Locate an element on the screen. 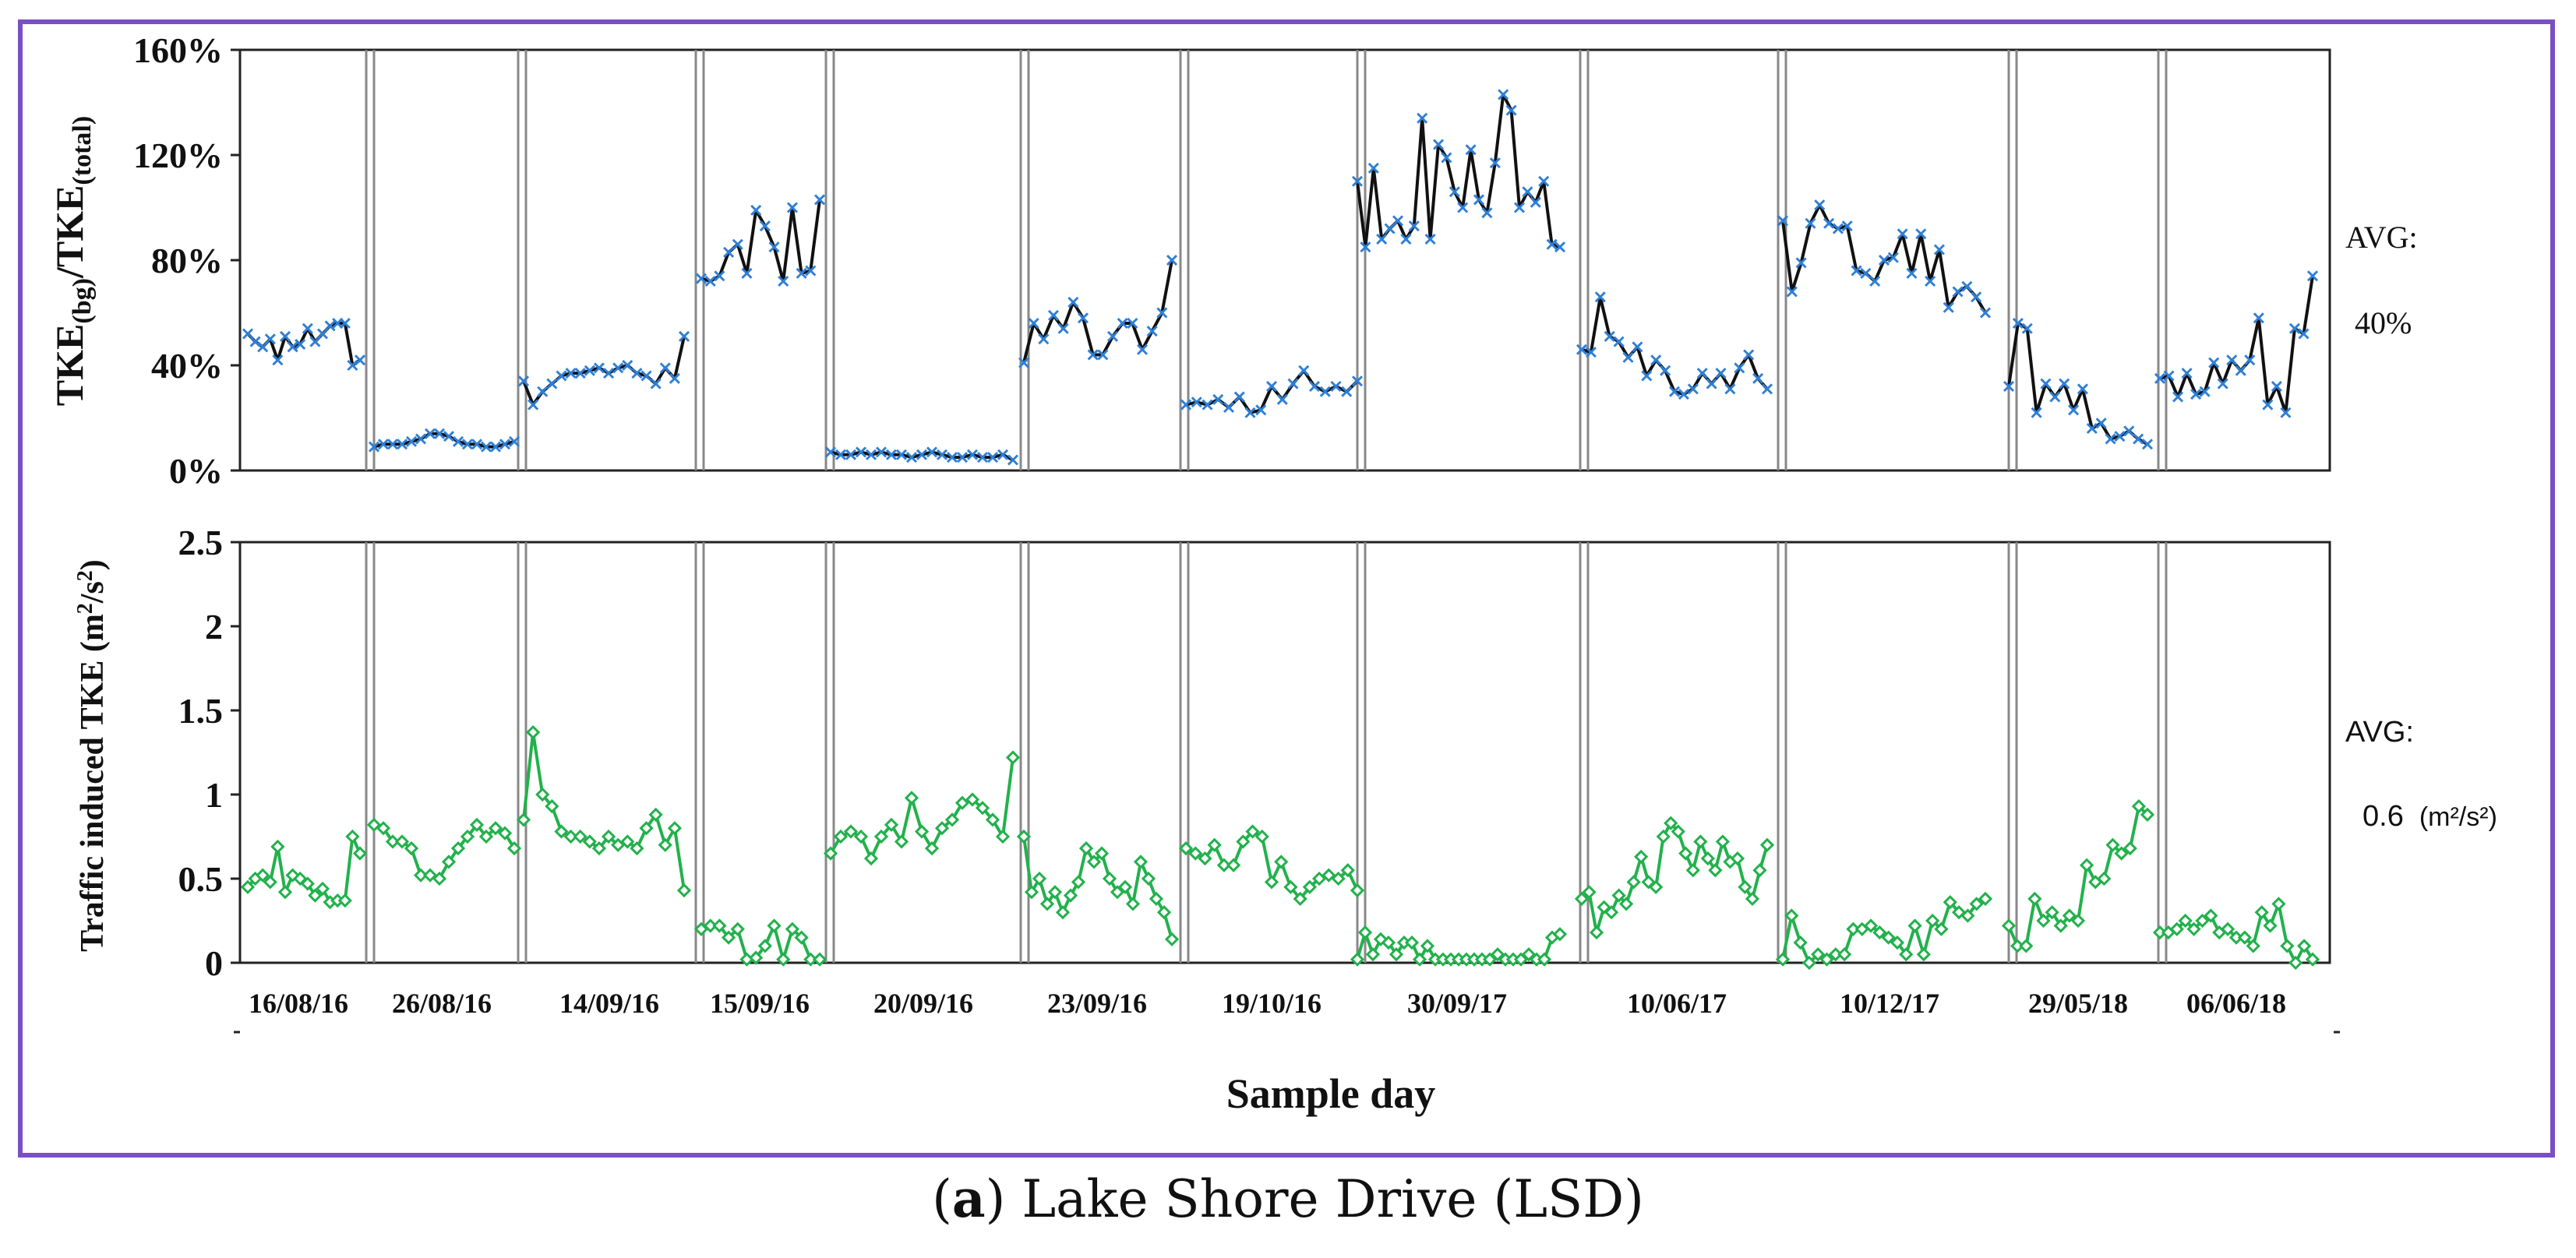 The width and height of the screenshot is (2576, 1258). bottom-series-line is located at coordinates (304, 869).